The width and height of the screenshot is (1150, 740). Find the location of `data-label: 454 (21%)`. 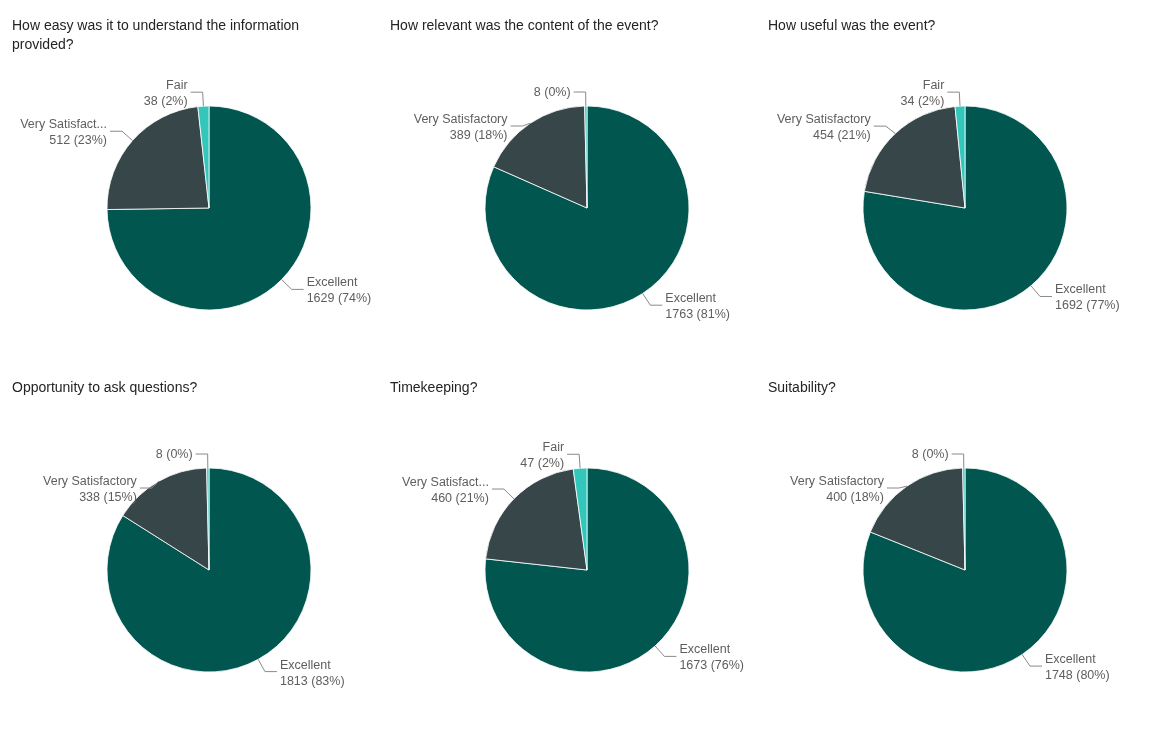

data-label: 454 (21%) is located at coordinates (842, 135).